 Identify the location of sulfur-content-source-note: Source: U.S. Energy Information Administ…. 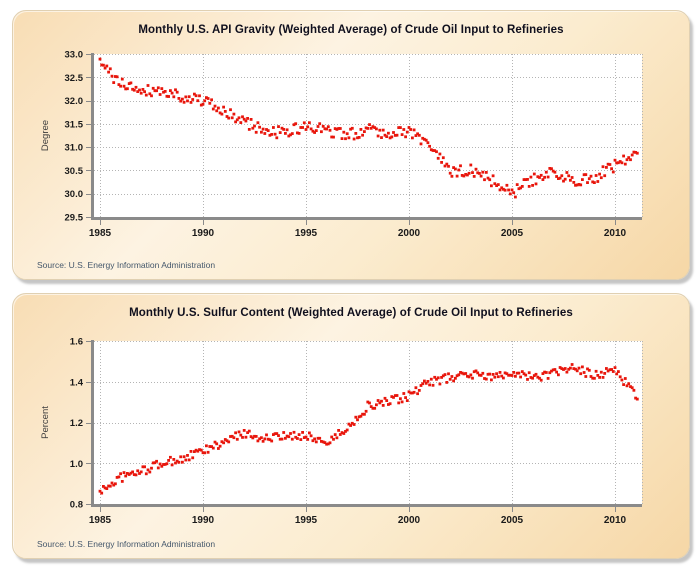
(126, 544).